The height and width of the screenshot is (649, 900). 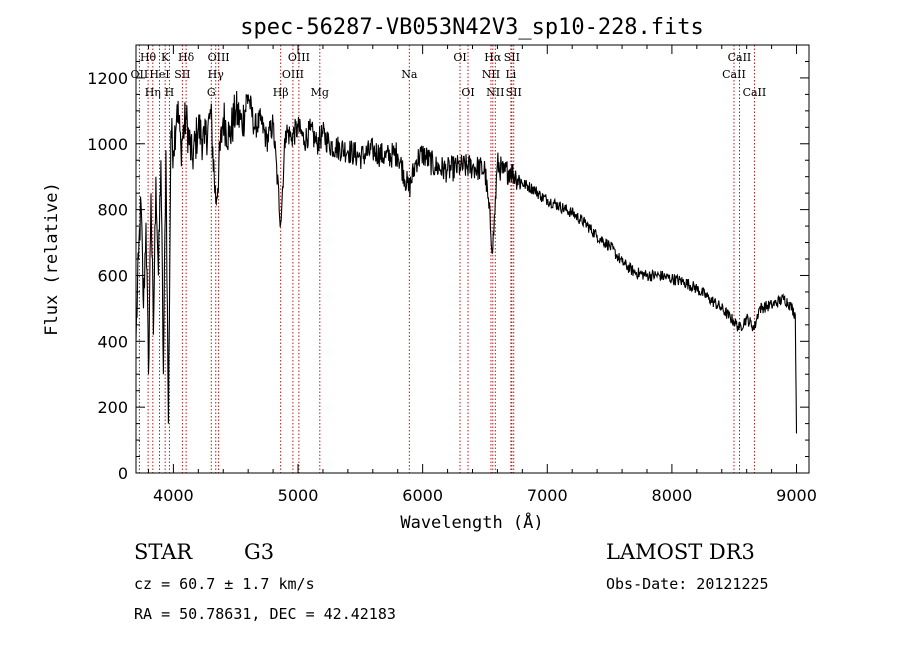 I want to click on chart-title: spec-56287-VB053N42V3_sp10-228.fits, so click(x=472, y=27).